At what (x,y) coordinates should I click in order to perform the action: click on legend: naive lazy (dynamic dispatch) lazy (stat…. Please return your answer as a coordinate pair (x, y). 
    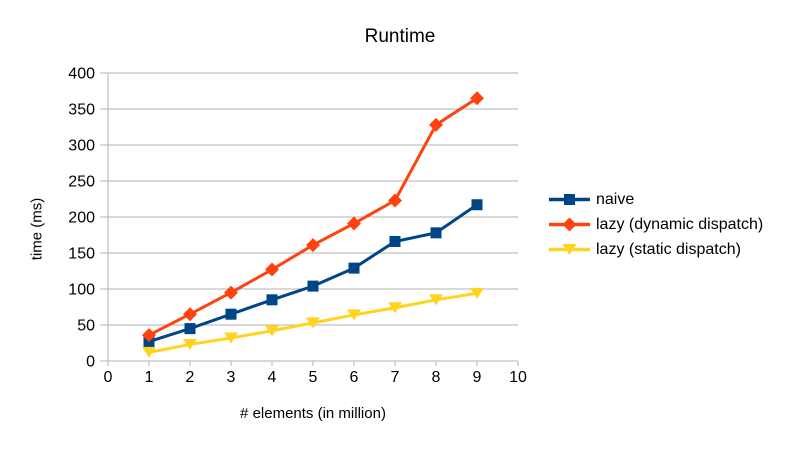
    Looking at the image, I should click on (656, 224).